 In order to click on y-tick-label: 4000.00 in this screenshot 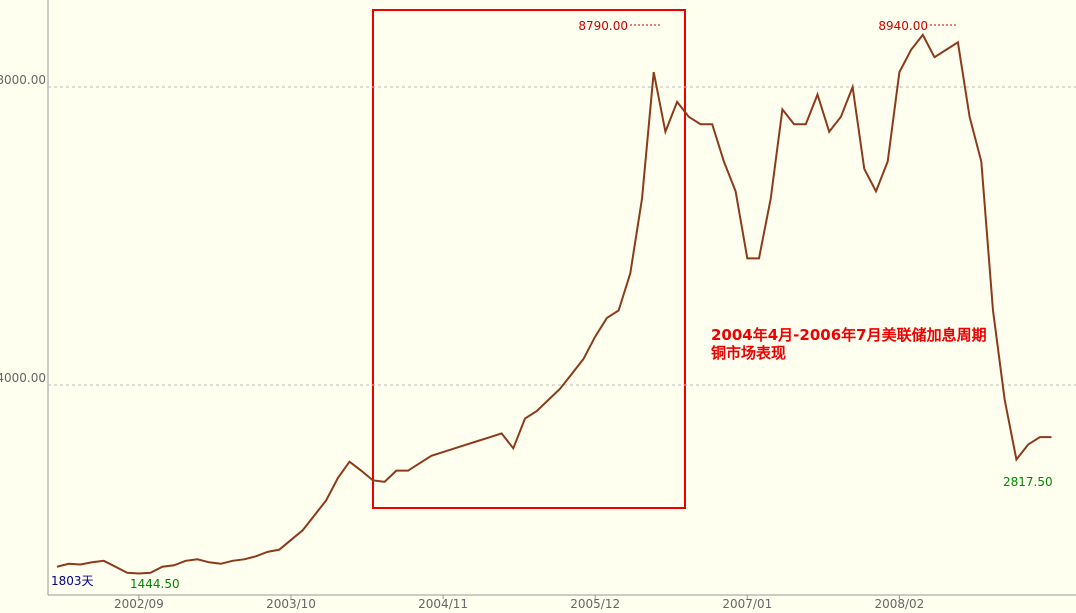, I will do `click(23, 378)`.